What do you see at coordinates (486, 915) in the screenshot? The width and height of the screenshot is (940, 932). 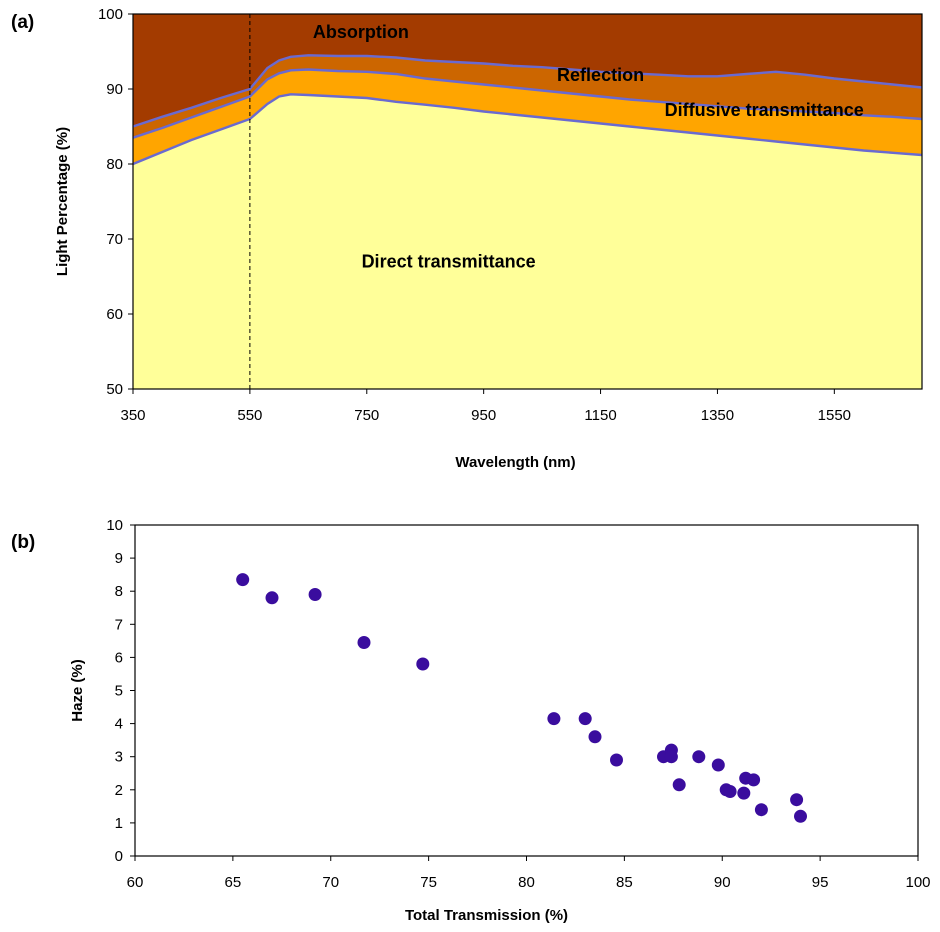 I see `x-axis-title-b: Total Transmission (%)` at bounding box center [486, 915].